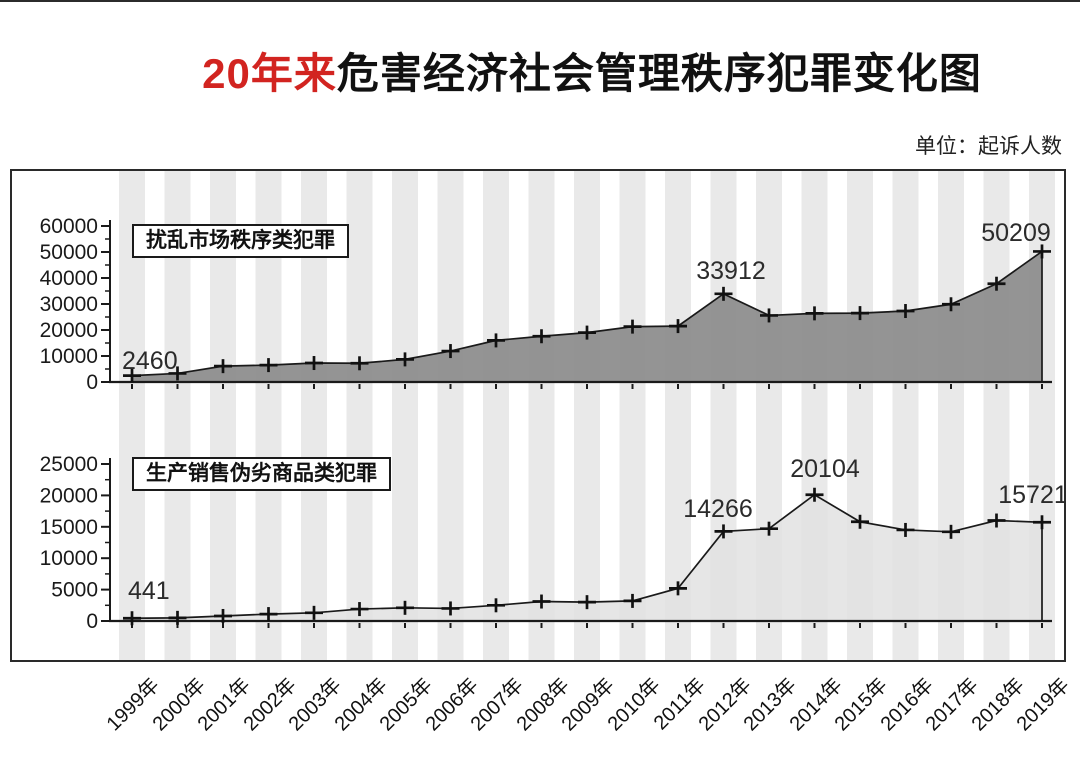 This screenshot has width=1080, height=761. What do you see at coordinates (540, 1) in the screenshot?
I see `top-border-rule` at bounding box center [540, 1].